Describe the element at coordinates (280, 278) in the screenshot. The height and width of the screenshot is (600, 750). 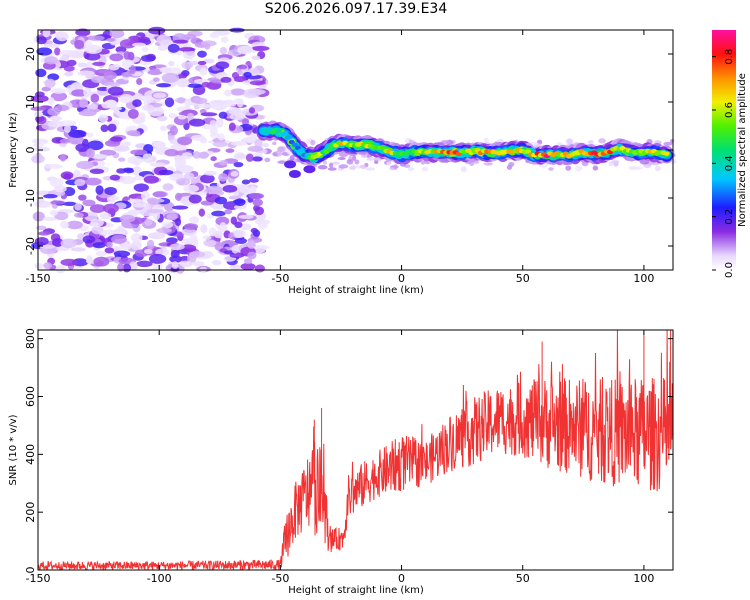
I see `spectrogram-x-tick-label: -50` at that location.